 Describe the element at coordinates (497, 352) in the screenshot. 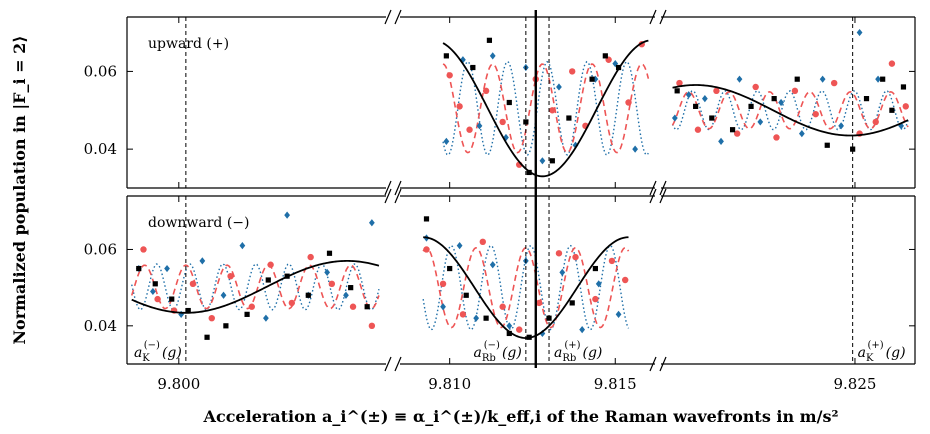

I see `reference-line-label: aRb(−) (g)` at that location.